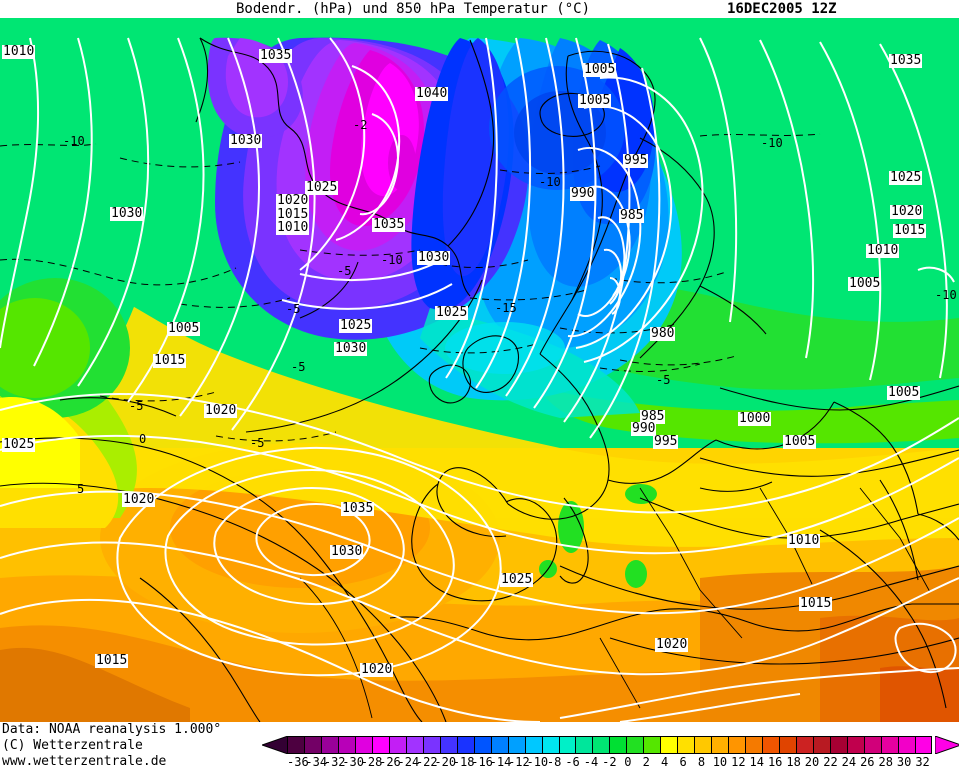 This screenshot has width=959, height=770. Describe the element at coordinates (628, 762) in the screenshot. I see `colorbar-tick: 0` at that location.